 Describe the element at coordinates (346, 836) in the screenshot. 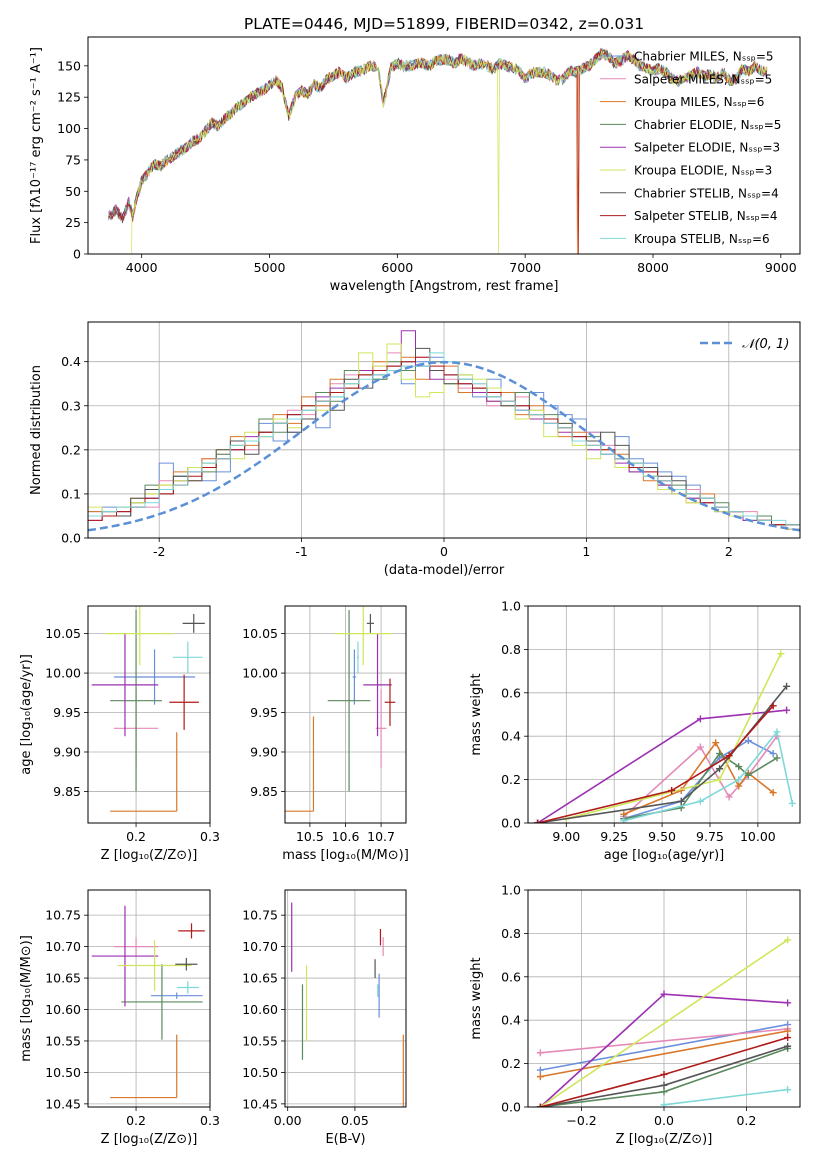

I see `x-tick-label: 10.6` at that location.